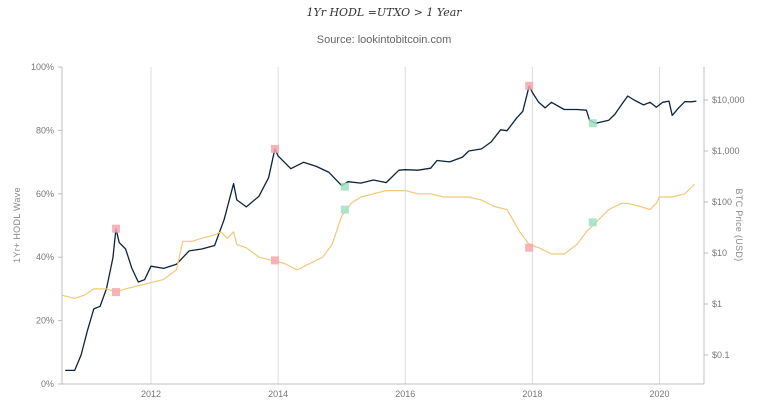 The image size is (768, 402). I want to click on chart-subtitle: Source: lookintobitcoin.com, so click(384, 40).